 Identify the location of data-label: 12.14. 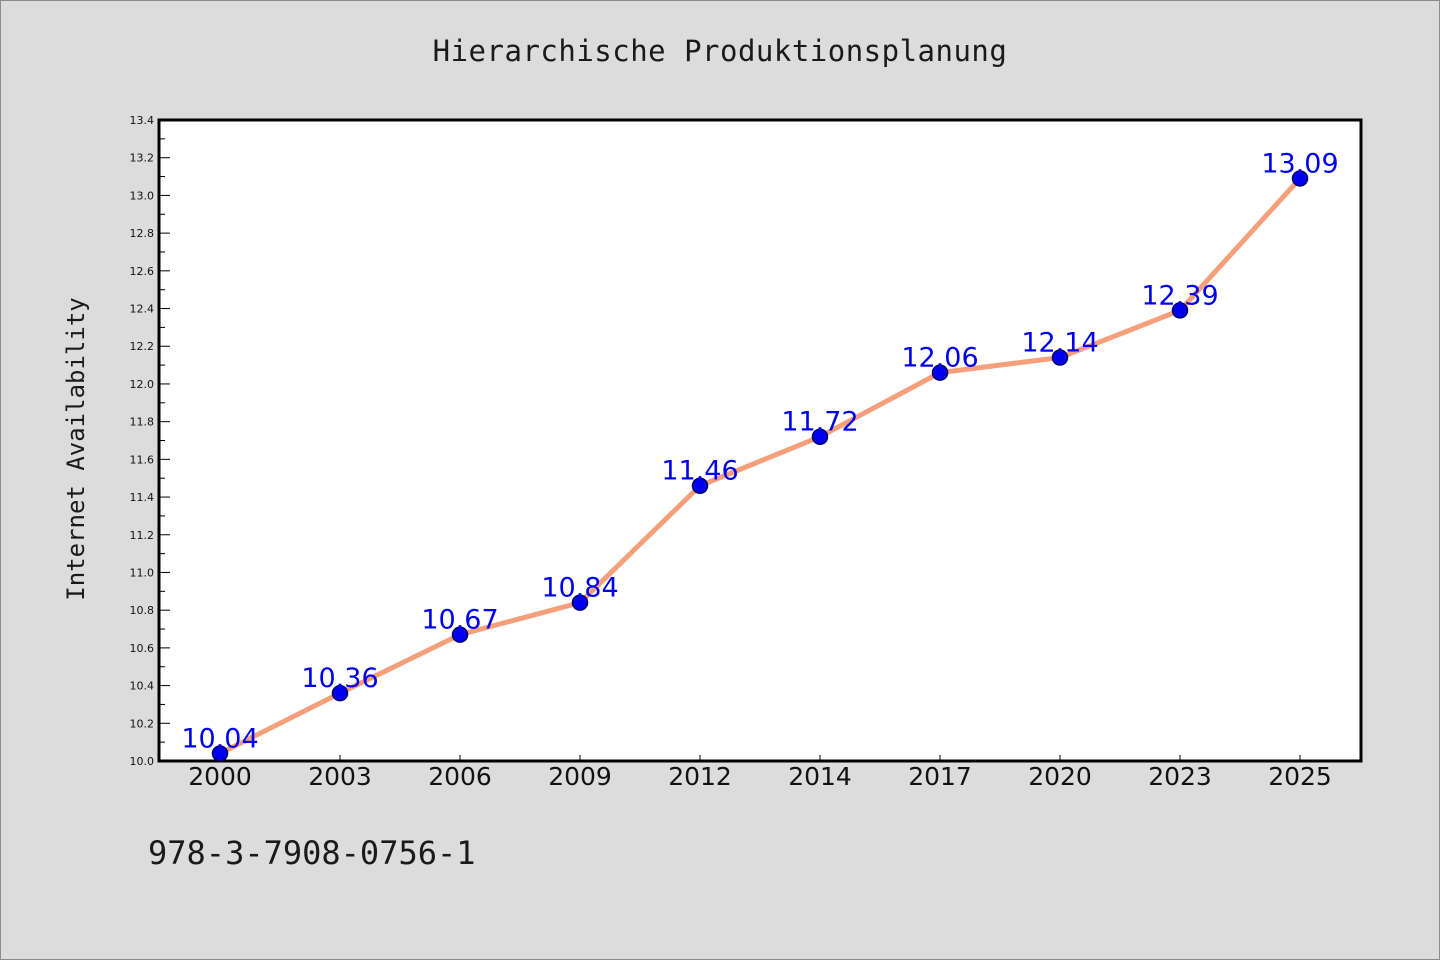
(1059, 343).